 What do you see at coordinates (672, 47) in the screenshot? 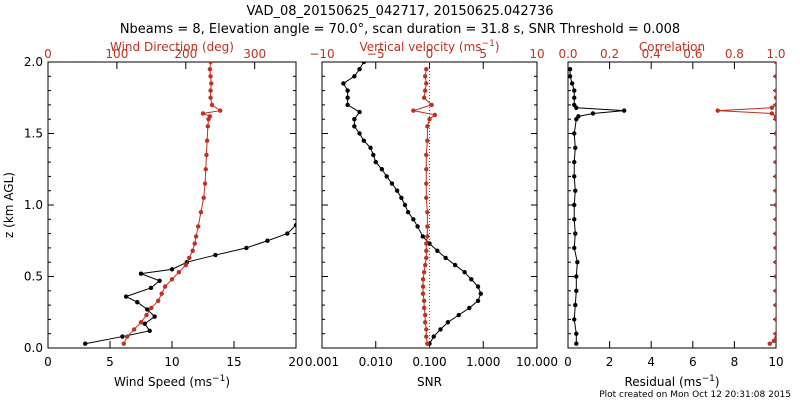
I see `top-axis-label-right: Correlation` at bounding box center [672, 47].